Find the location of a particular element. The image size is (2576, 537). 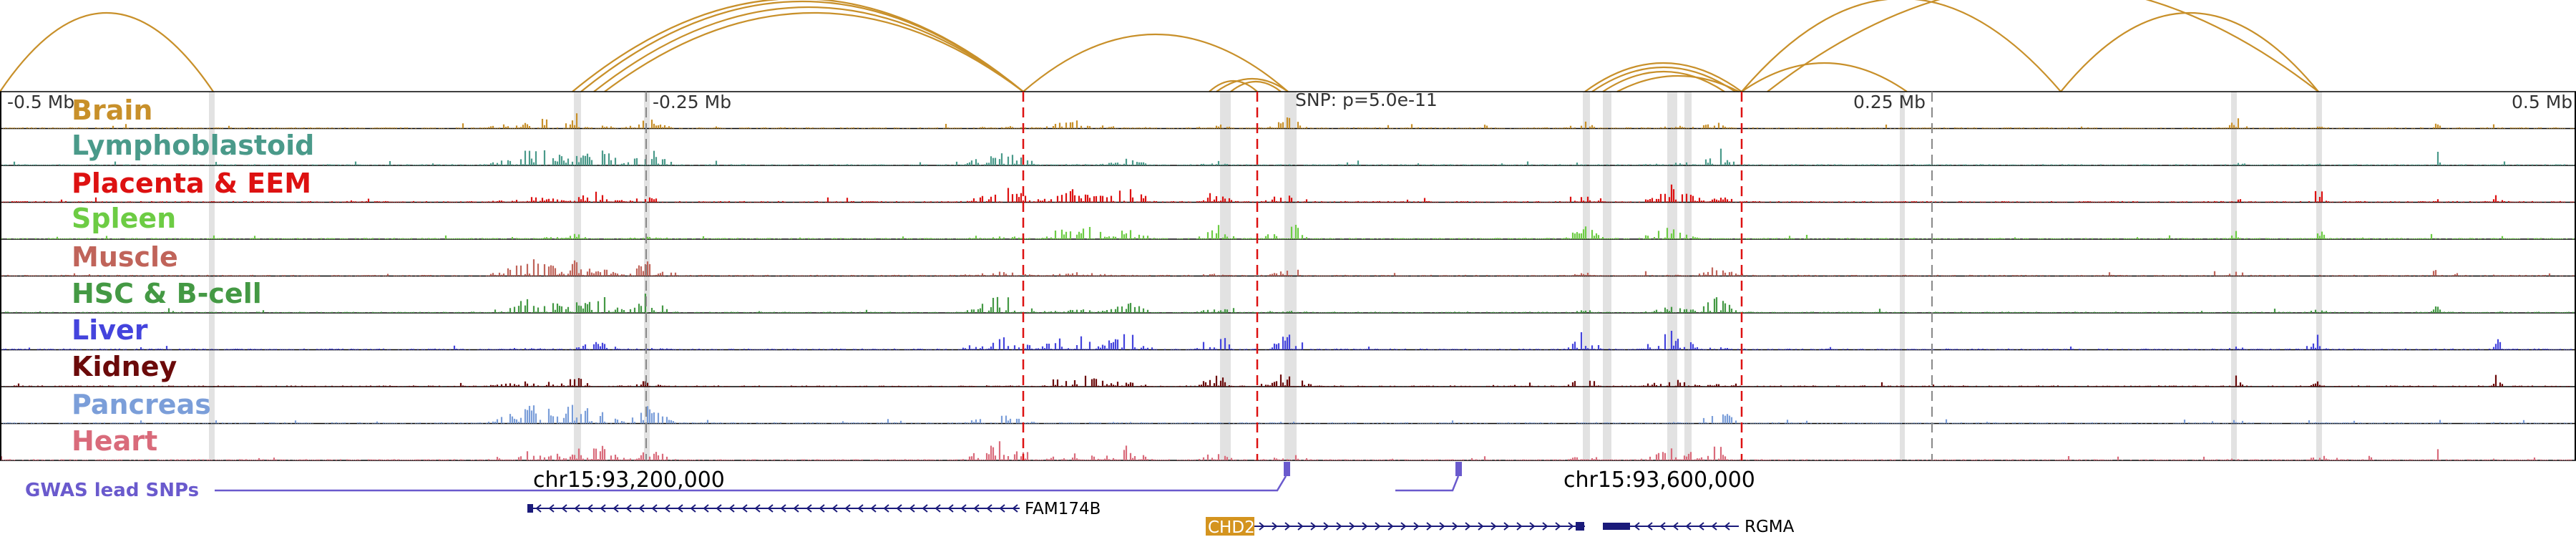

axis-label-minus-half: -0.5 Mb is located at coordinates (40, 102).